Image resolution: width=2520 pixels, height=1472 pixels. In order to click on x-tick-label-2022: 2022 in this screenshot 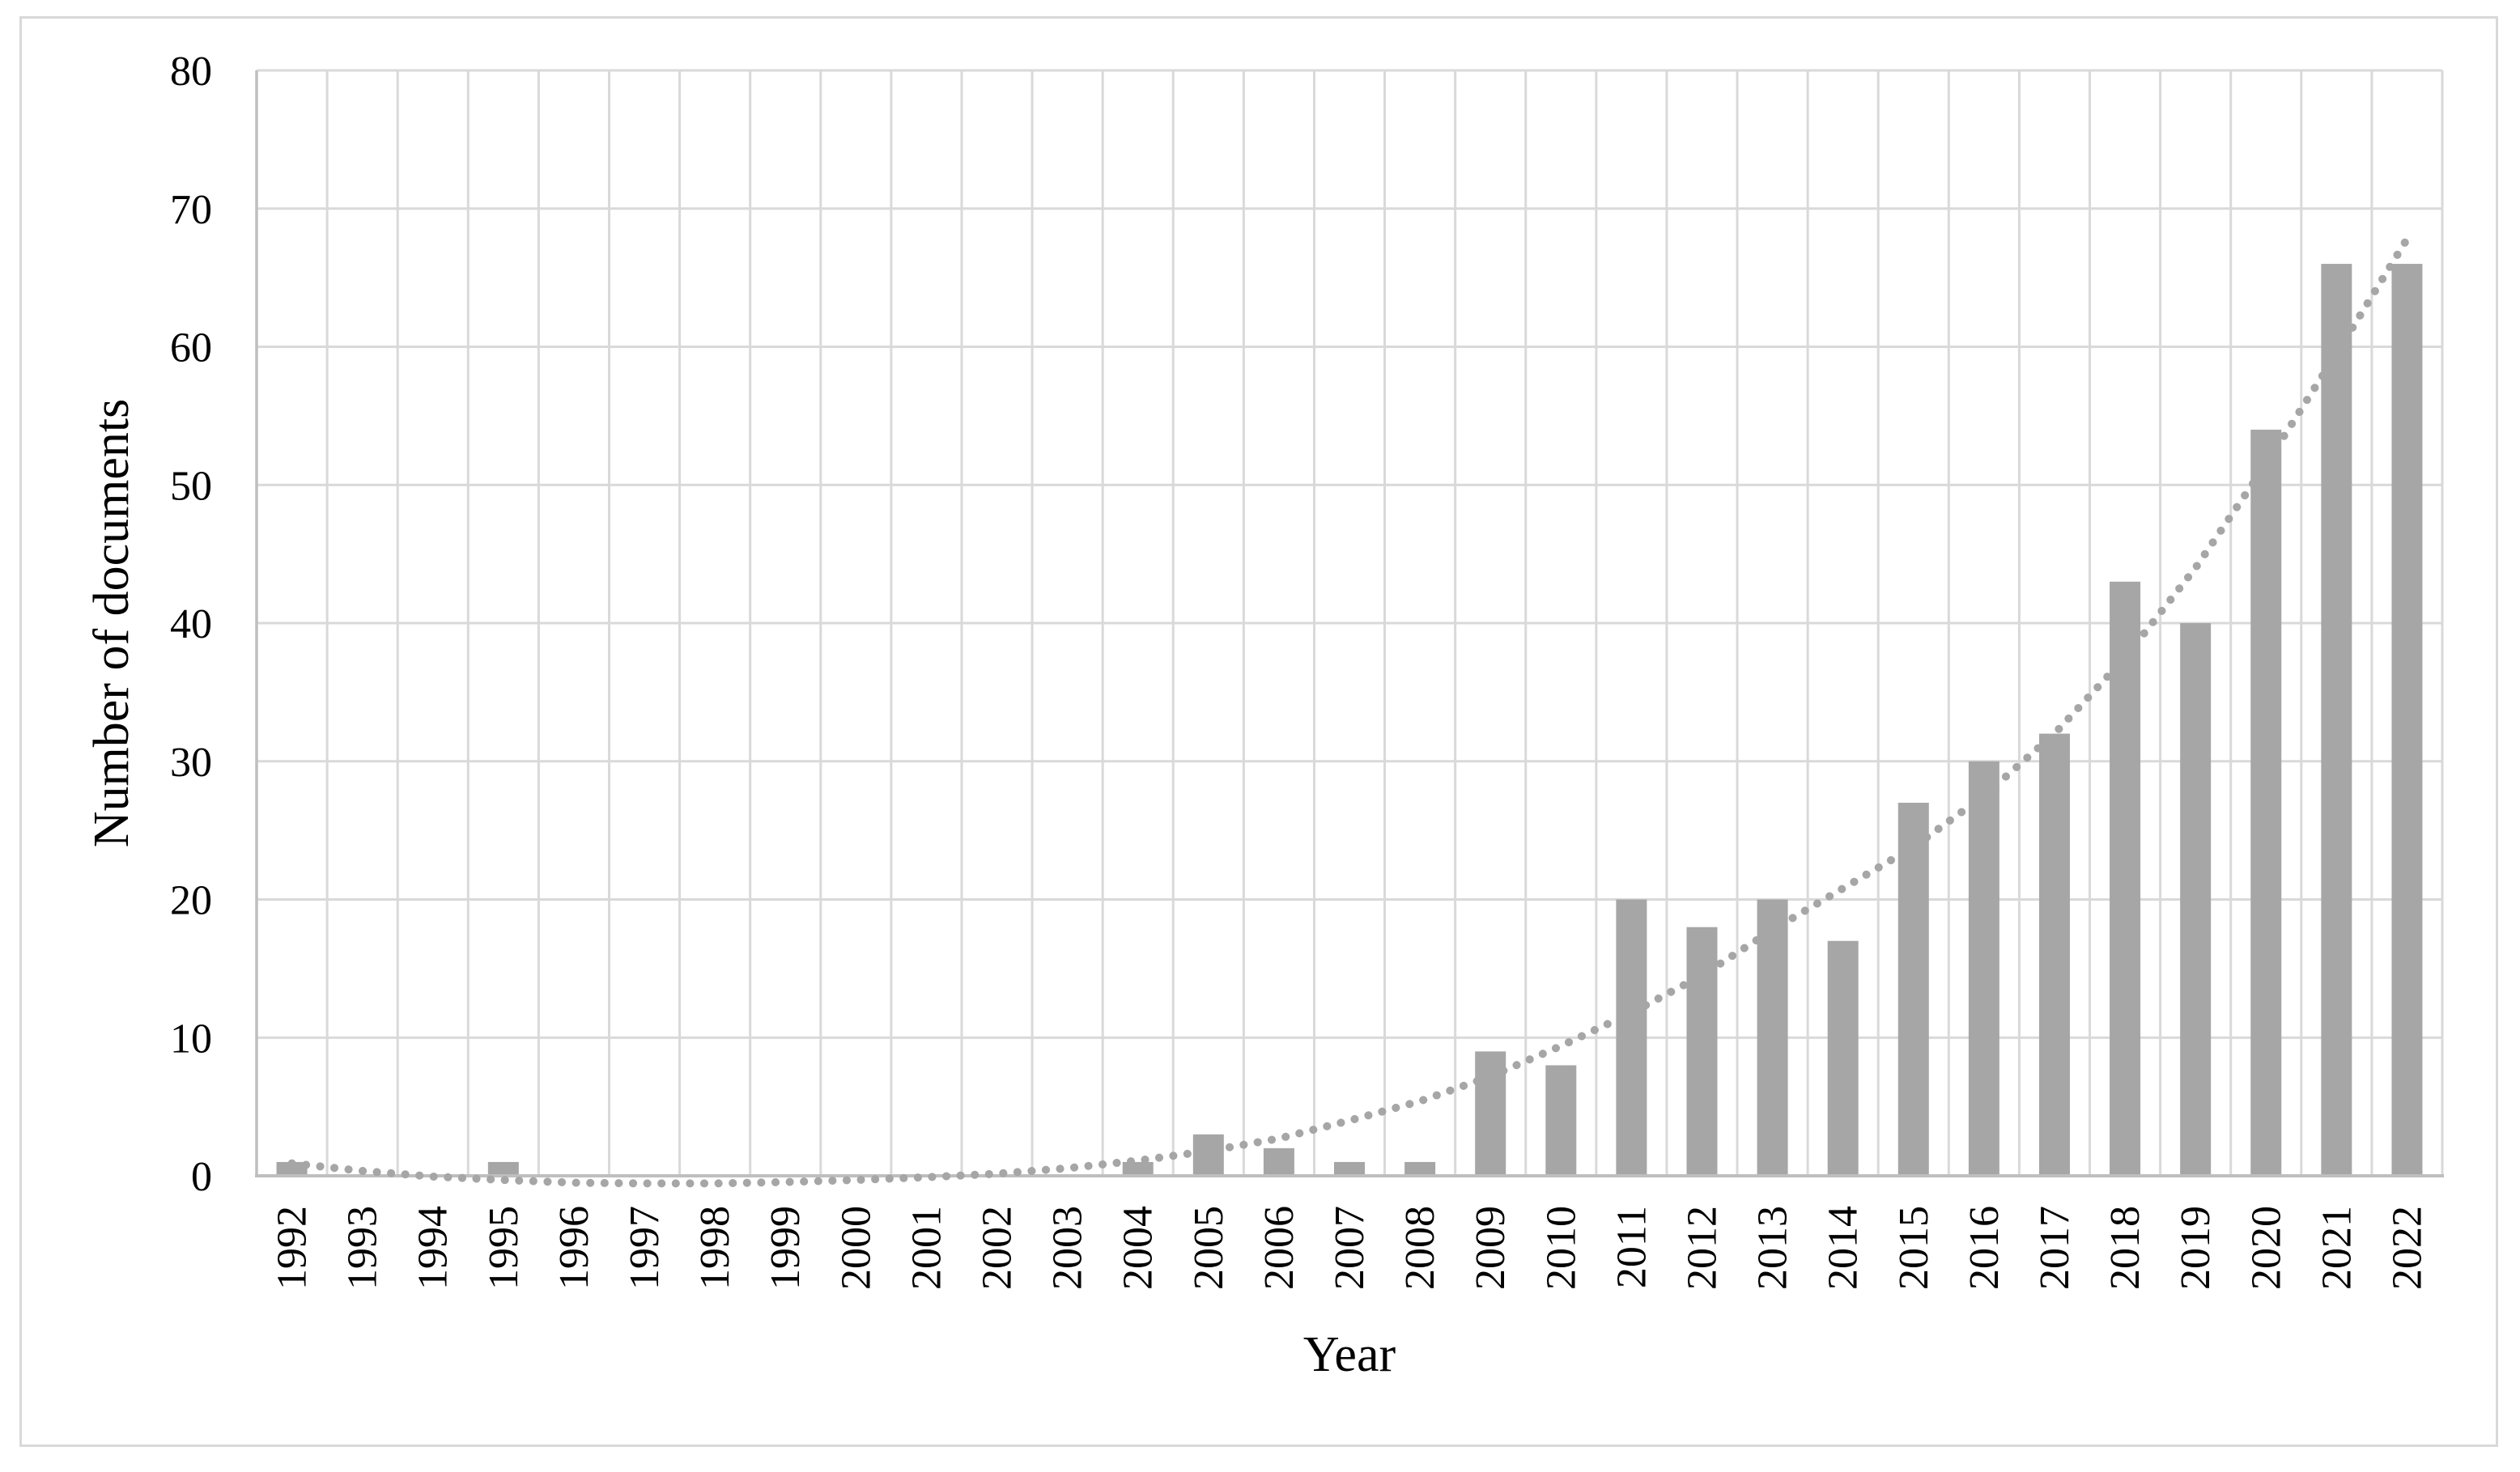, I will do `click(2408, 1248)`.